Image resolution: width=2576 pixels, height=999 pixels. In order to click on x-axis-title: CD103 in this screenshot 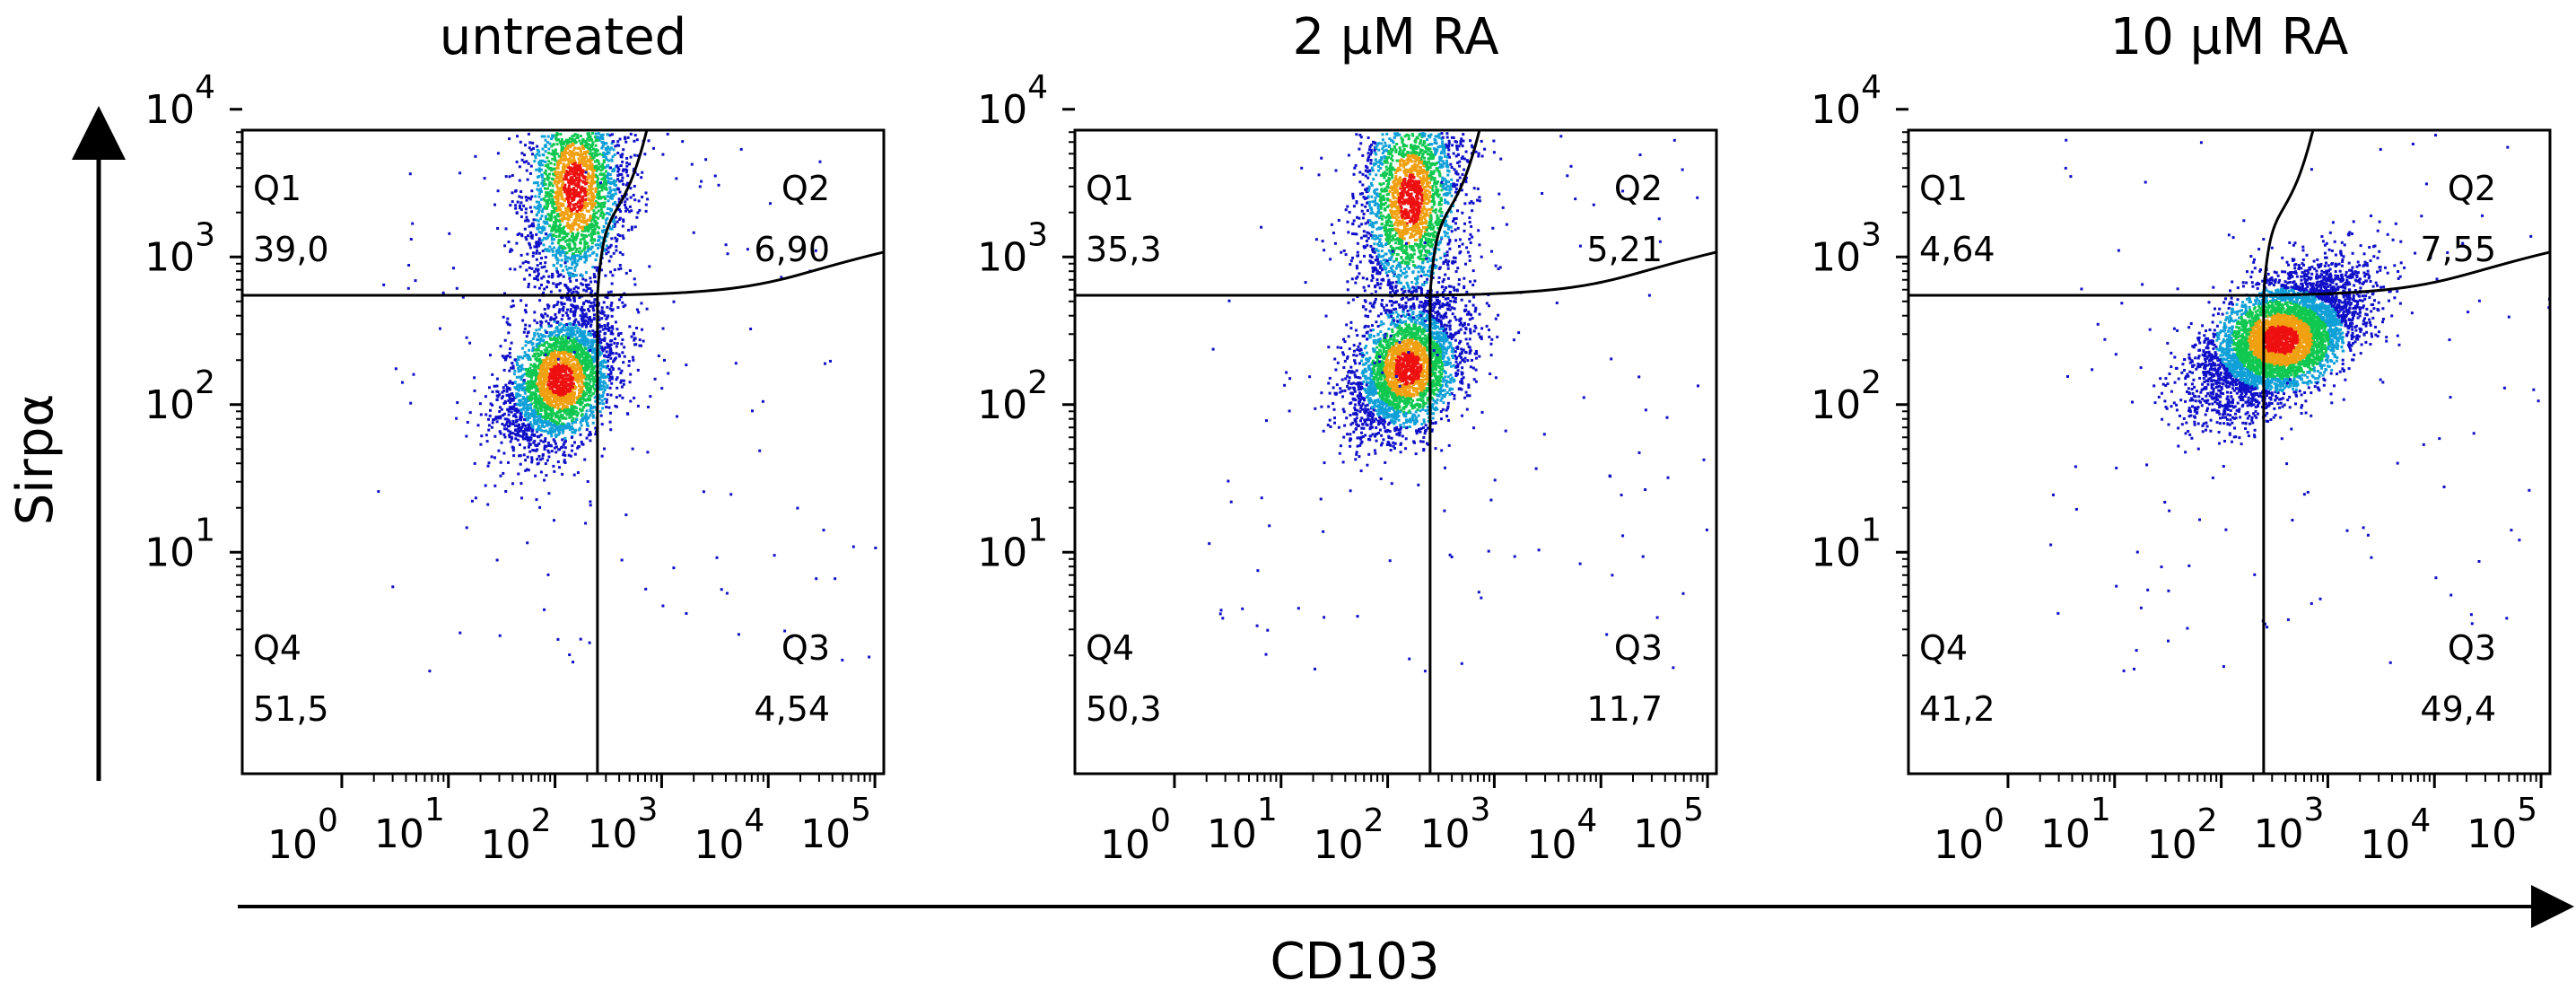, I will do `click(1354, 962)`.